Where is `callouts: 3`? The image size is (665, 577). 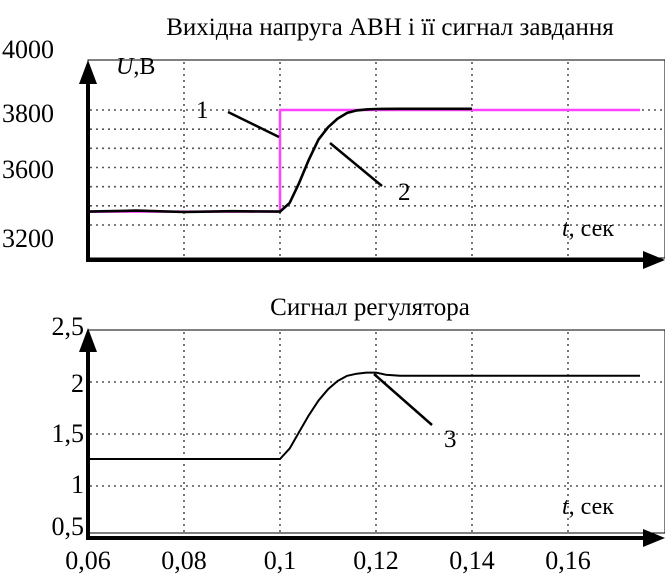 callouts: 3 is located at coordinates (415, 413).